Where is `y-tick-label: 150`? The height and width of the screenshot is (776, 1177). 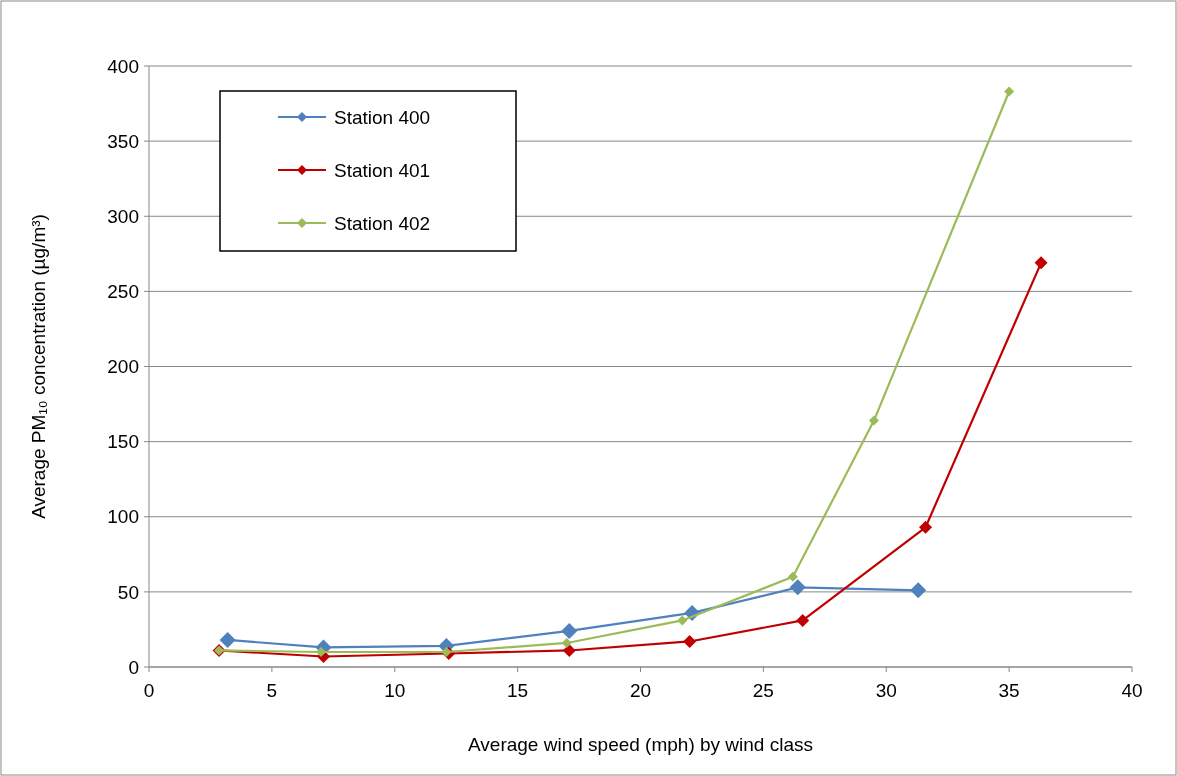 y-tick-label: 150 is located at coordinates (123, 442).